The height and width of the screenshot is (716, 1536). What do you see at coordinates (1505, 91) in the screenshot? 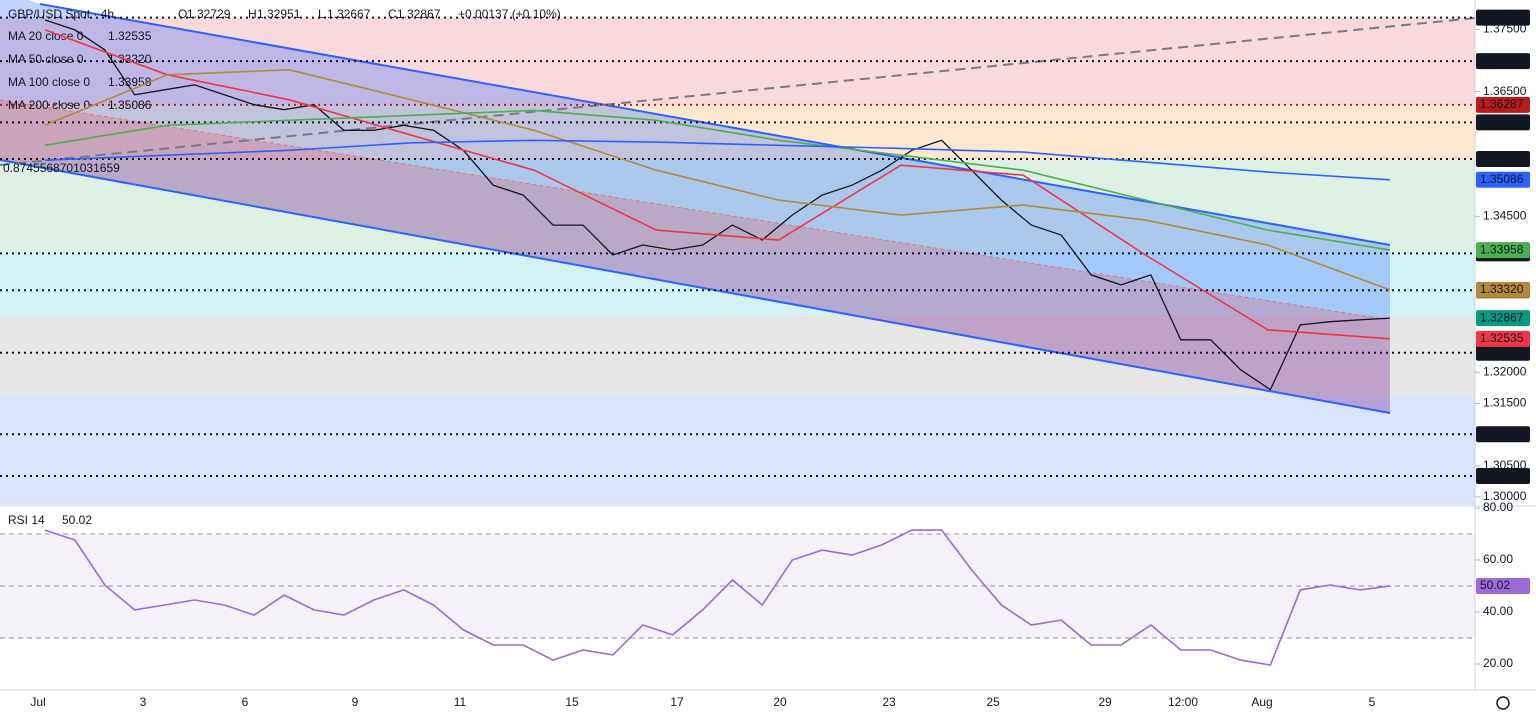
I see `y-tick-label: 1.36500` at bounding box center [1505, 91].